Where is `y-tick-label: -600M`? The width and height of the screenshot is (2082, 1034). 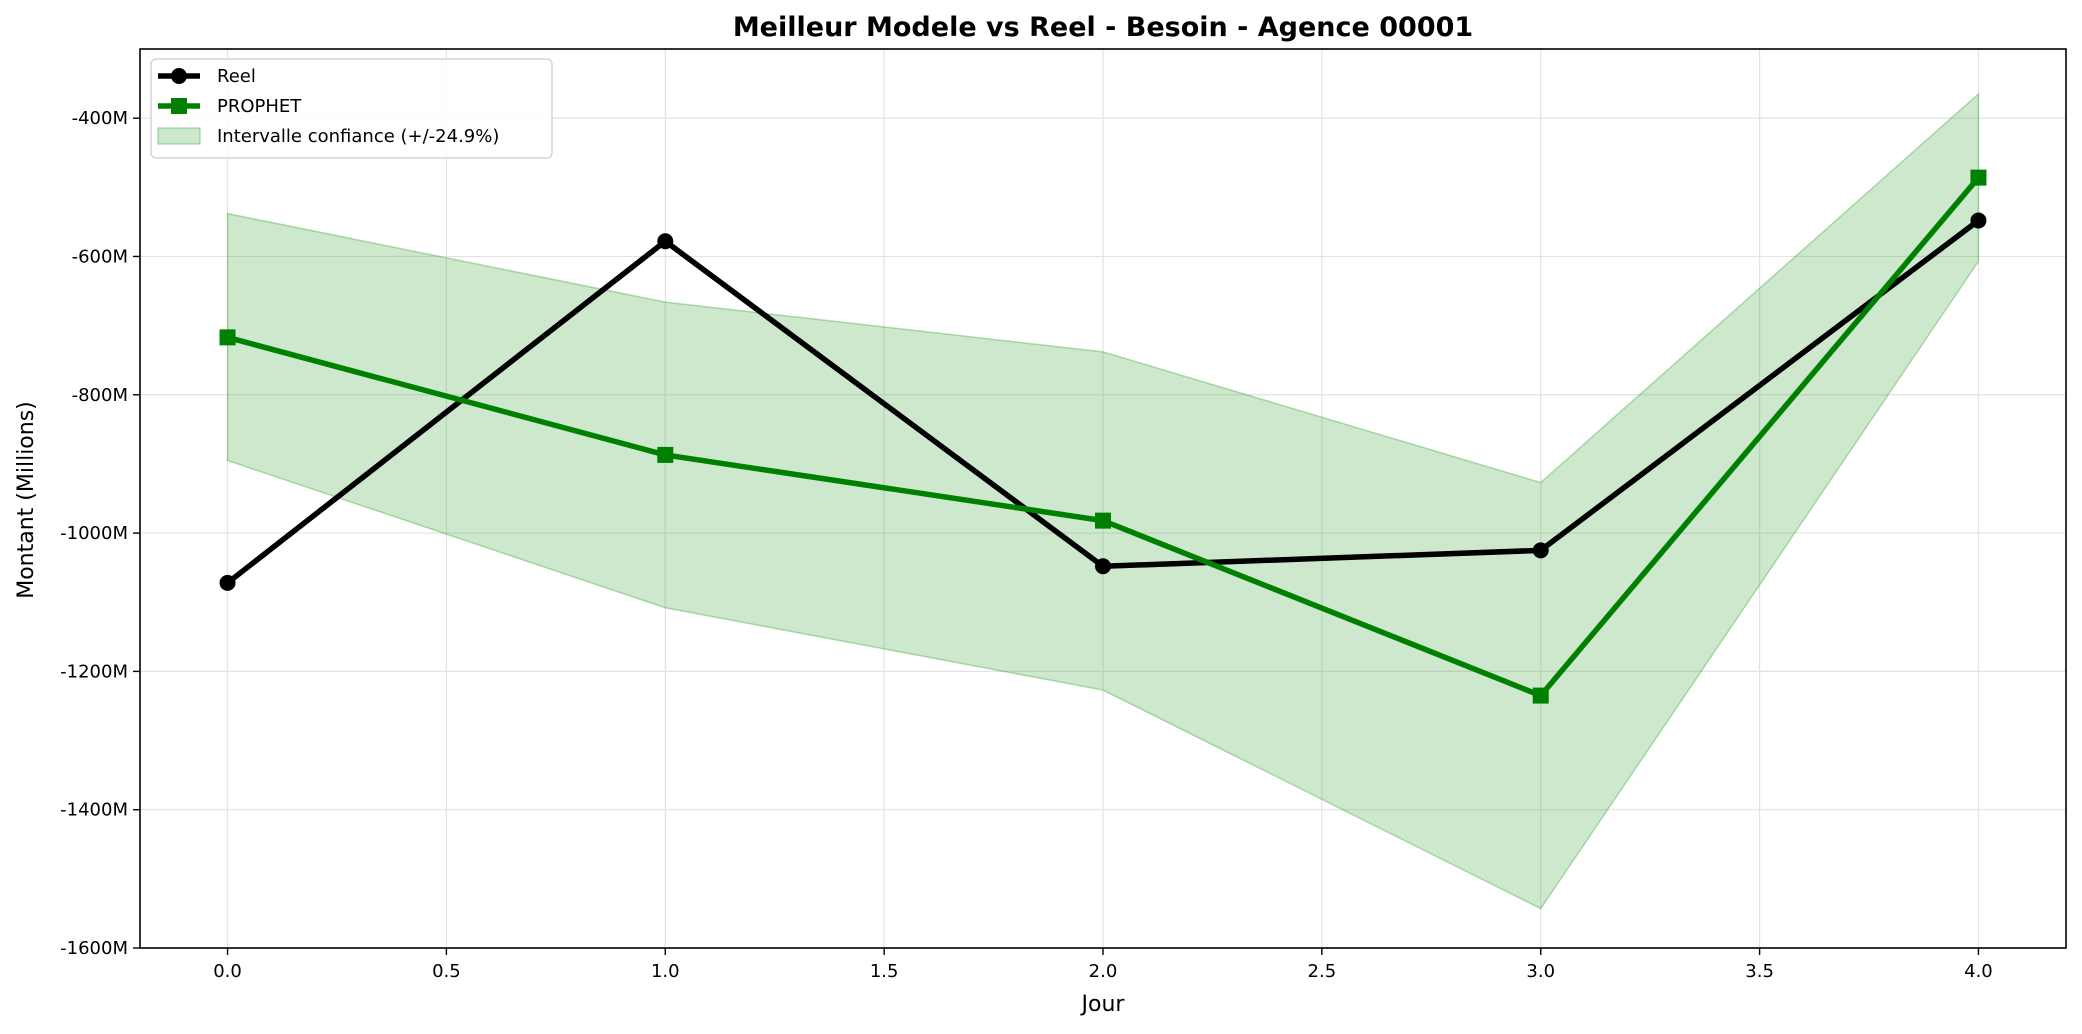
y-tick-label: -600M is located at coordinates (100, 256).